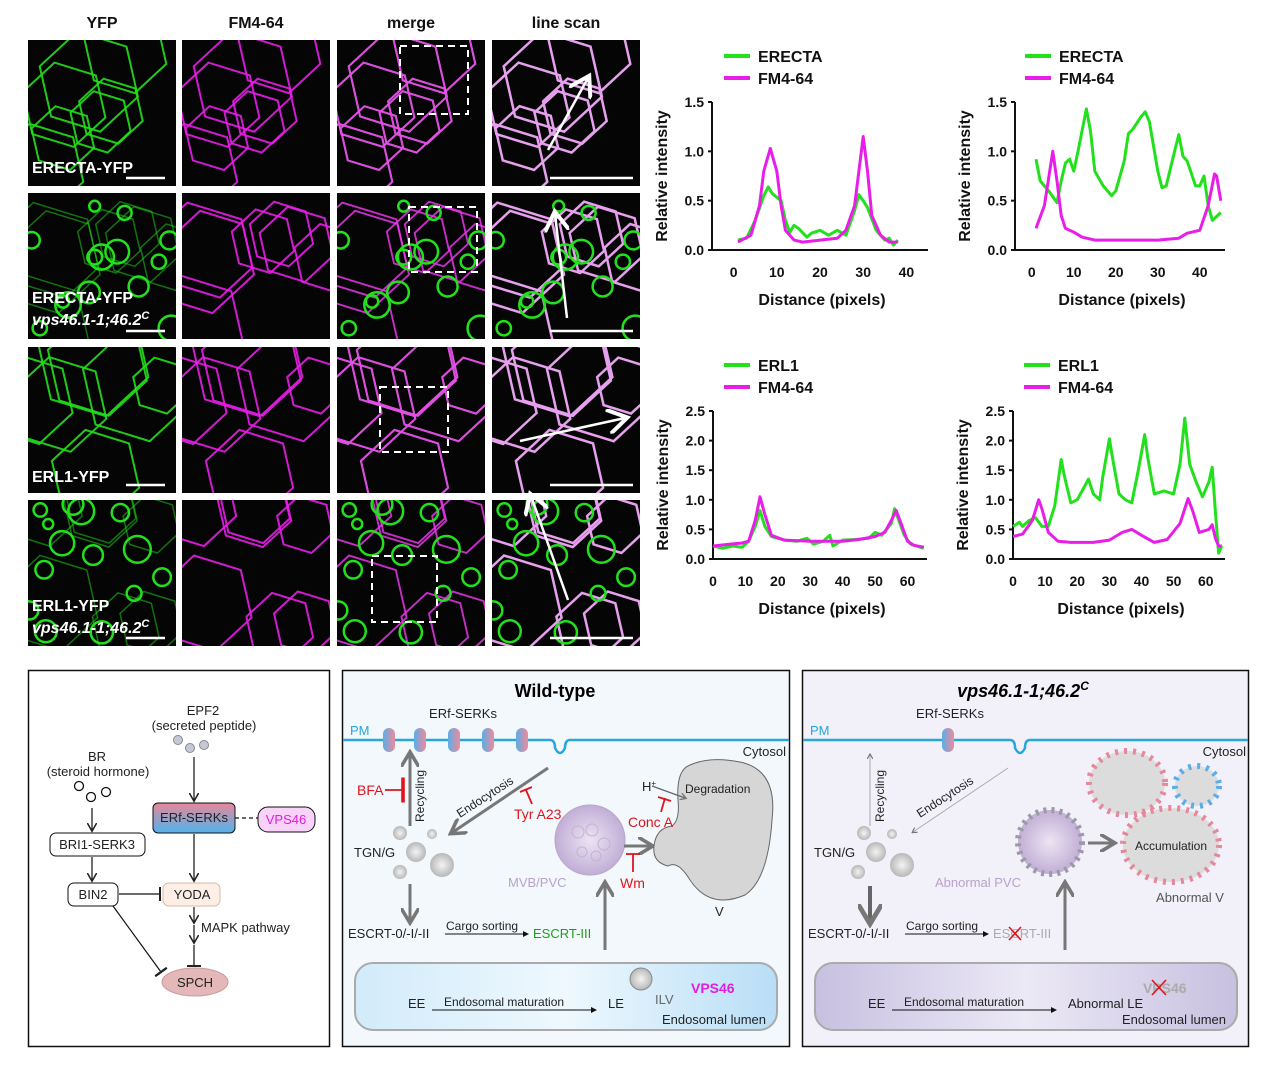 The image size is (1269, 1092). What do you see at coordinates (696, 441) in the screenshot?
I see `y-tick-label: 2.0` at bounding box center [696, 441].